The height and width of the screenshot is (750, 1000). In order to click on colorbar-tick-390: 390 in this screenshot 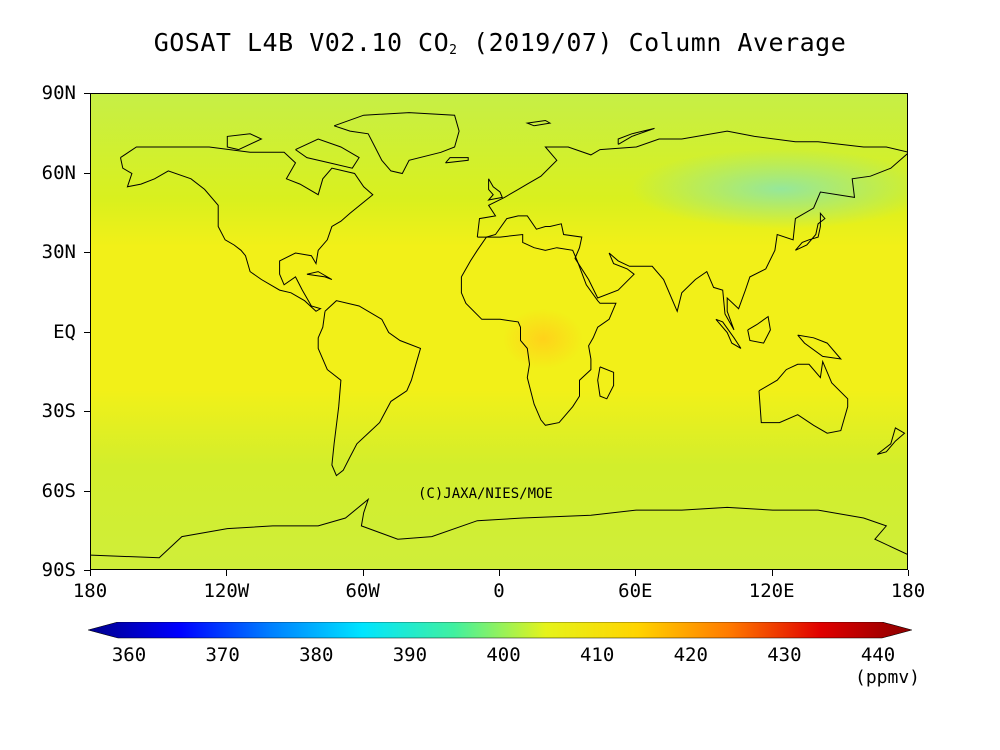, I will do `click(410, 655)`.